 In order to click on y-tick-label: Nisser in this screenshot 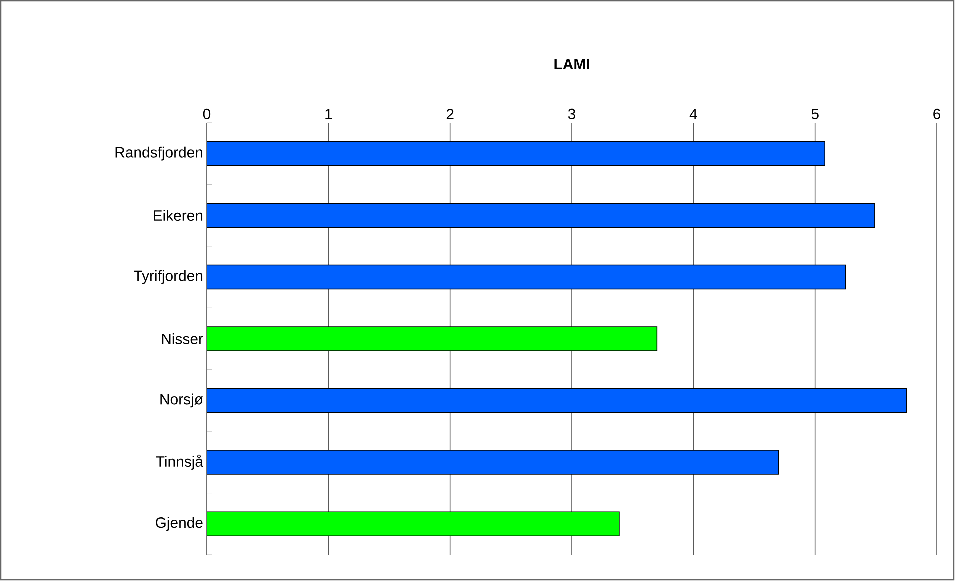, I will do `click(183, 339)`.